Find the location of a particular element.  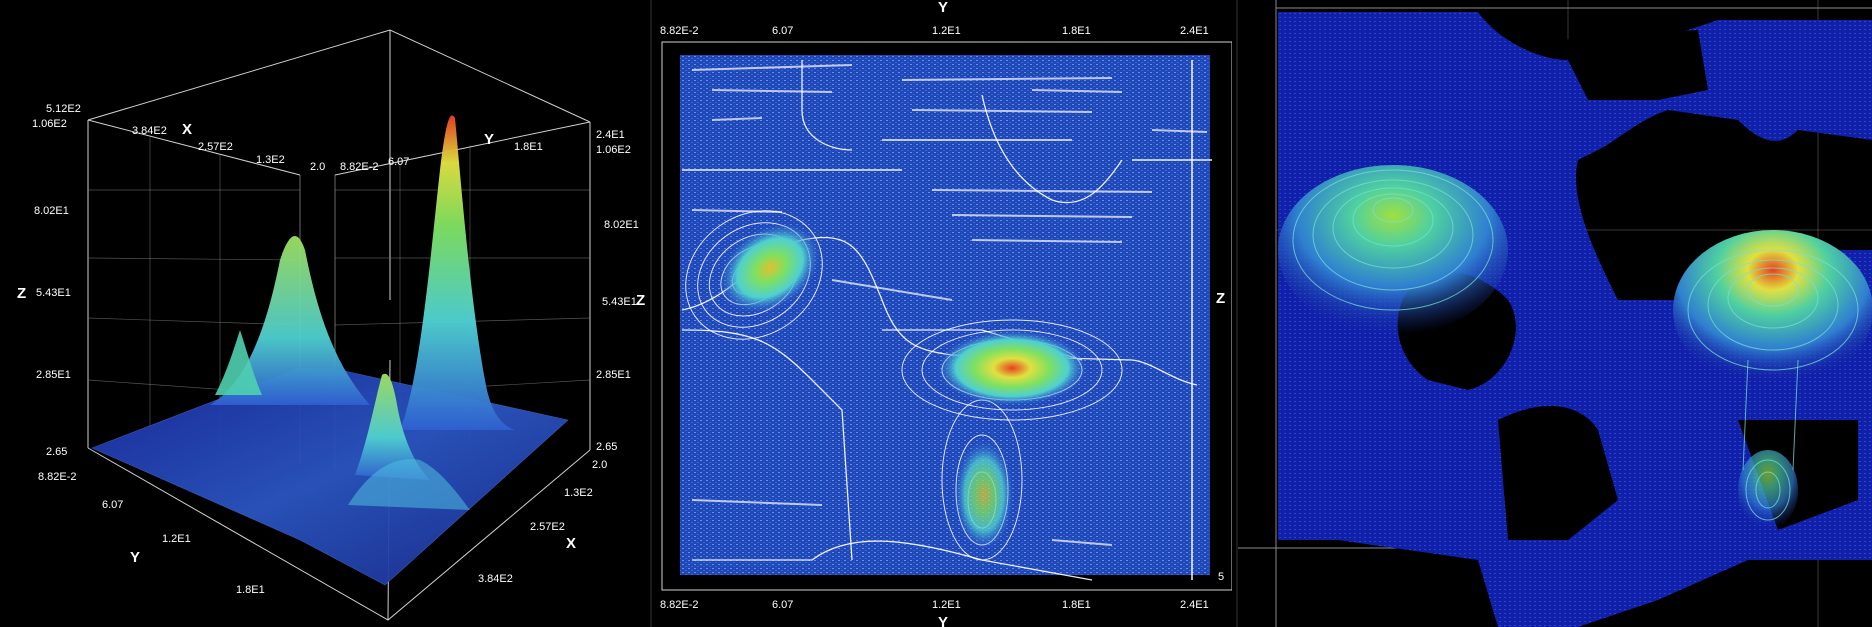

mound-3-heat is located at coordinates (1768, 490).